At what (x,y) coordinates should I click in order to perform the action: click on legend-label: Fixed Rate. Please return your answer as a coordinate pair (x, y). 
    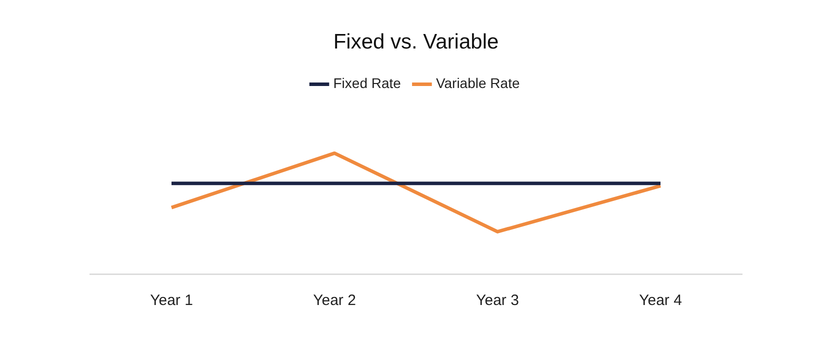
    Looking at the image, I should click on (367, 83).